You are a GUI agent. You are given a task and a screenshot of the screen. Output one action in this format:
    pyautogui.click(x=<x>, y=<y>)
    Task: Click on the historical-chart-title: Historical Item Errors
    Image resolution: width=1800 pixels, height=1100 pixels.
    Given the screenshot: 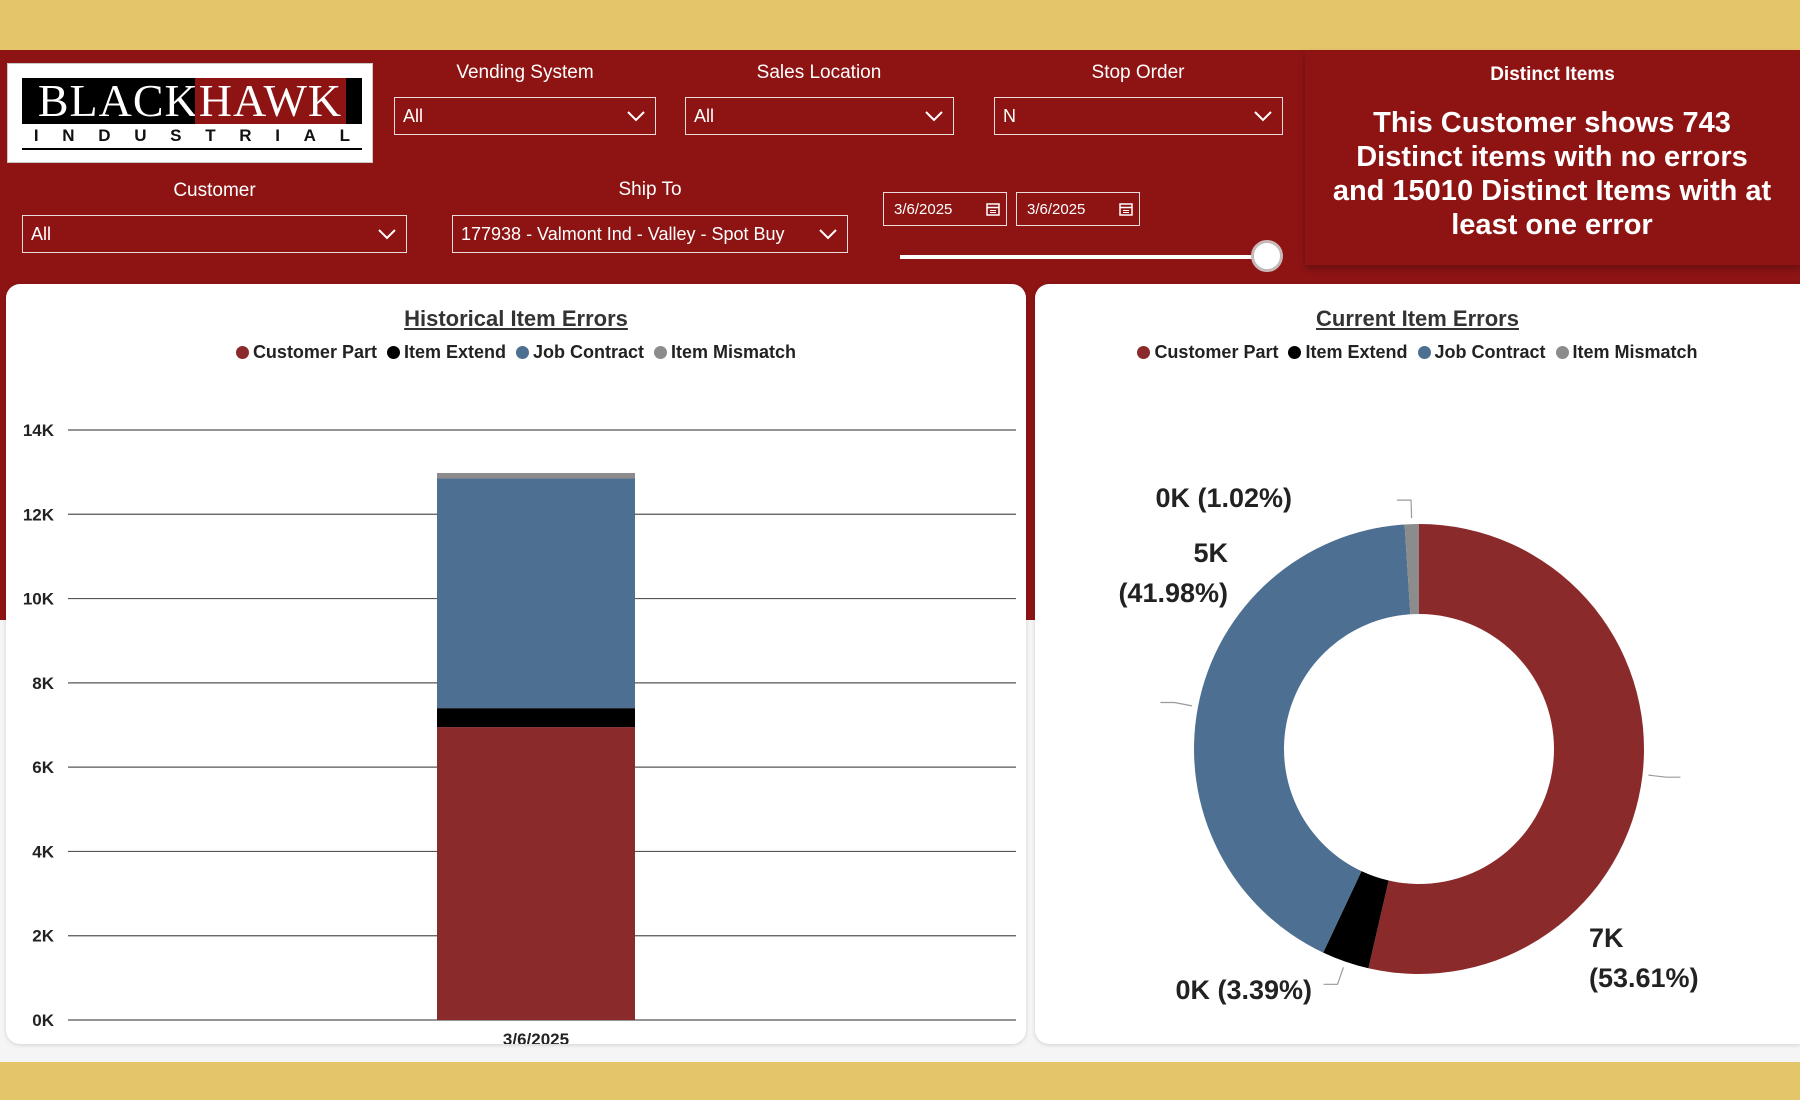 What is the action you would take?
    pyautogui.click(x=516, y=318)
    